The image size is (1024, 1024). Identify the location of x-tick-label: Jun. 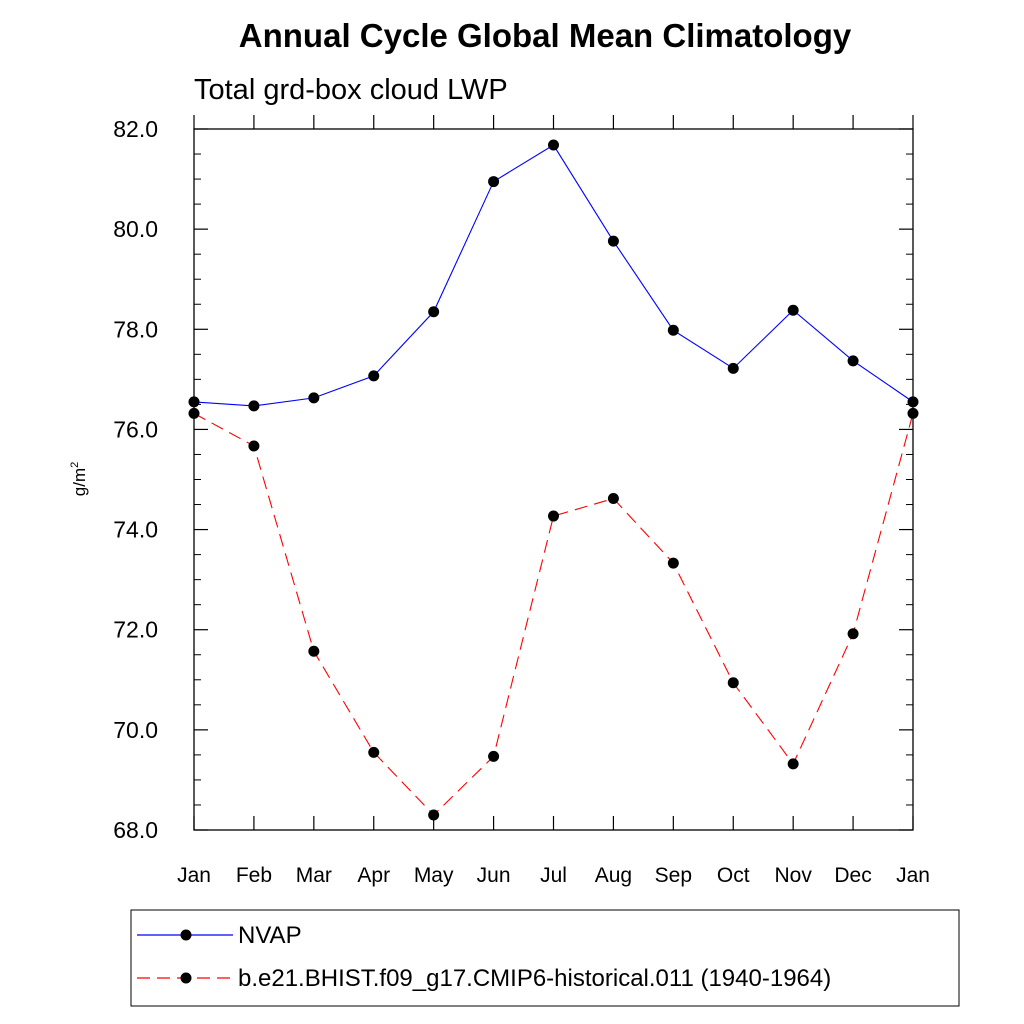
(494, 875).